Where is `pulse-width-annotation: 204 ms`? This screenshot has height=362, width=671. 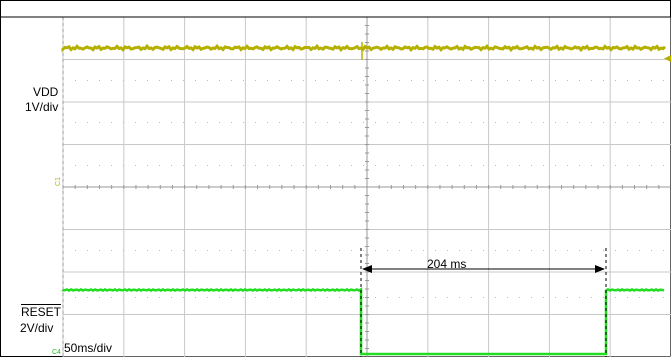 pulse-width-annotation: 204 ms is located at coordinates (447, 264).